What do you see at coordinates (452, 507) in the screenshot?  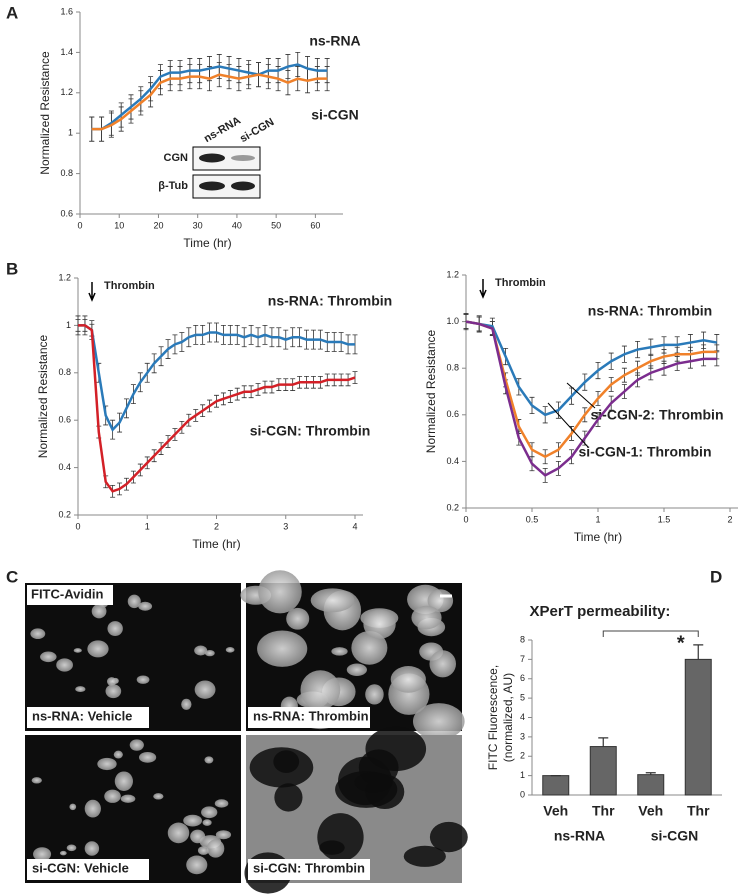 I see `y-tick-label: 0.2` at bounding box center [452, 507].